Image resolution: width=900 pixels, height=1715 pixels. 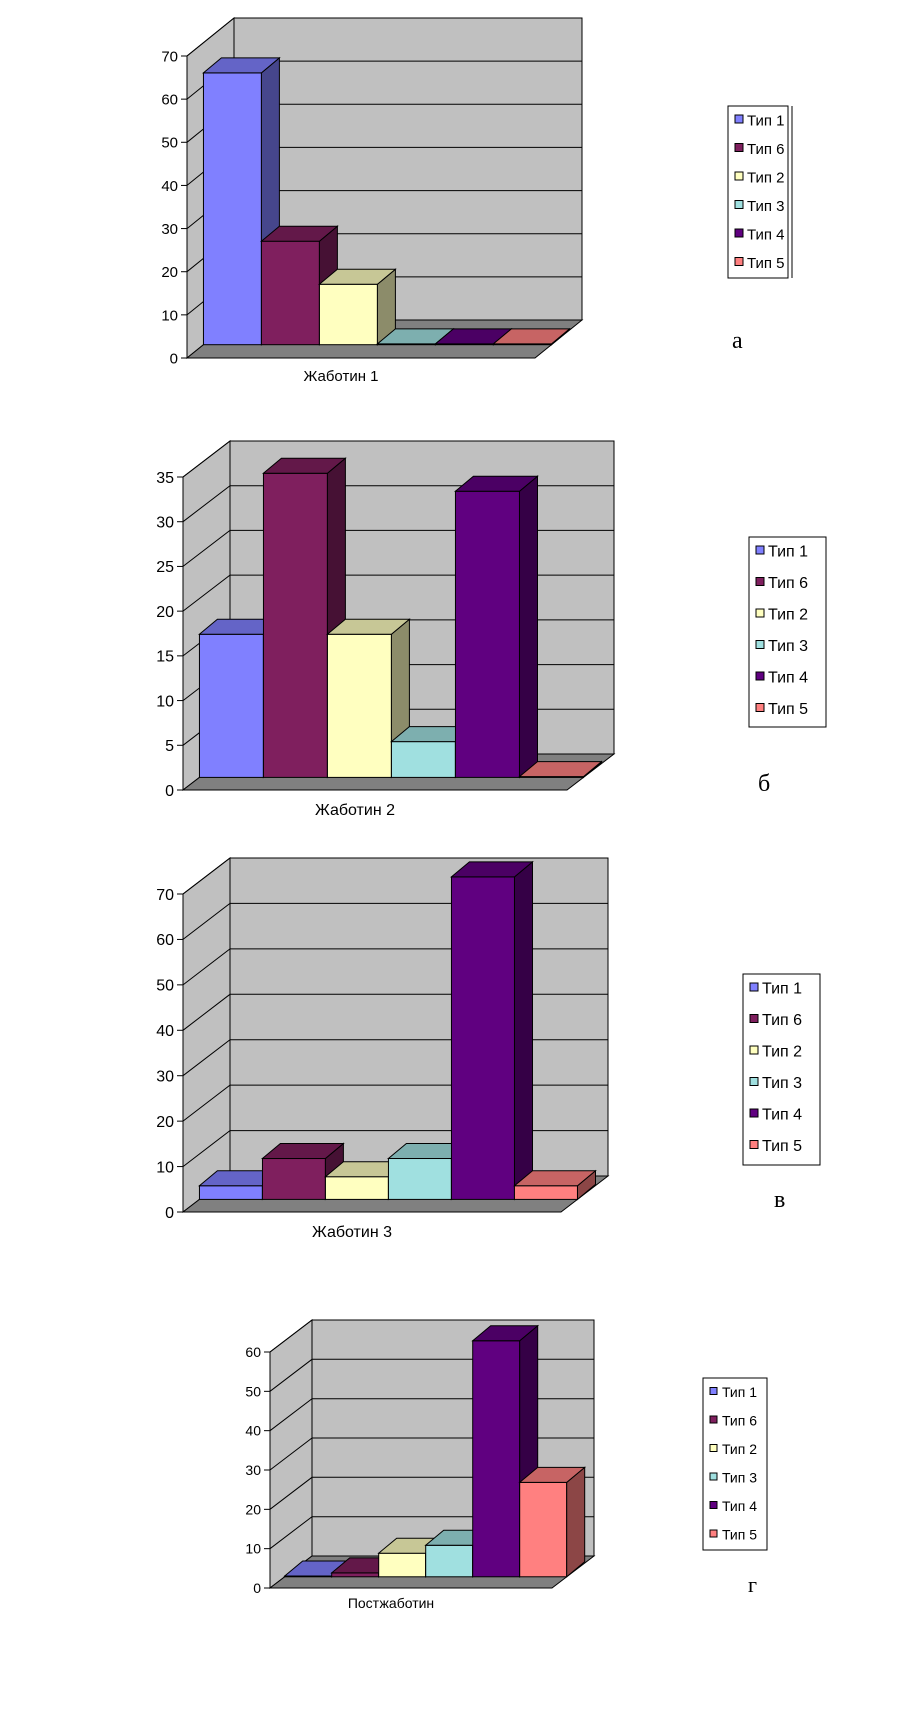 What do you see at coordinates (165, 657) in the screenshot?
I see `y-tick-label: 15` at bounding box center [165, 657].